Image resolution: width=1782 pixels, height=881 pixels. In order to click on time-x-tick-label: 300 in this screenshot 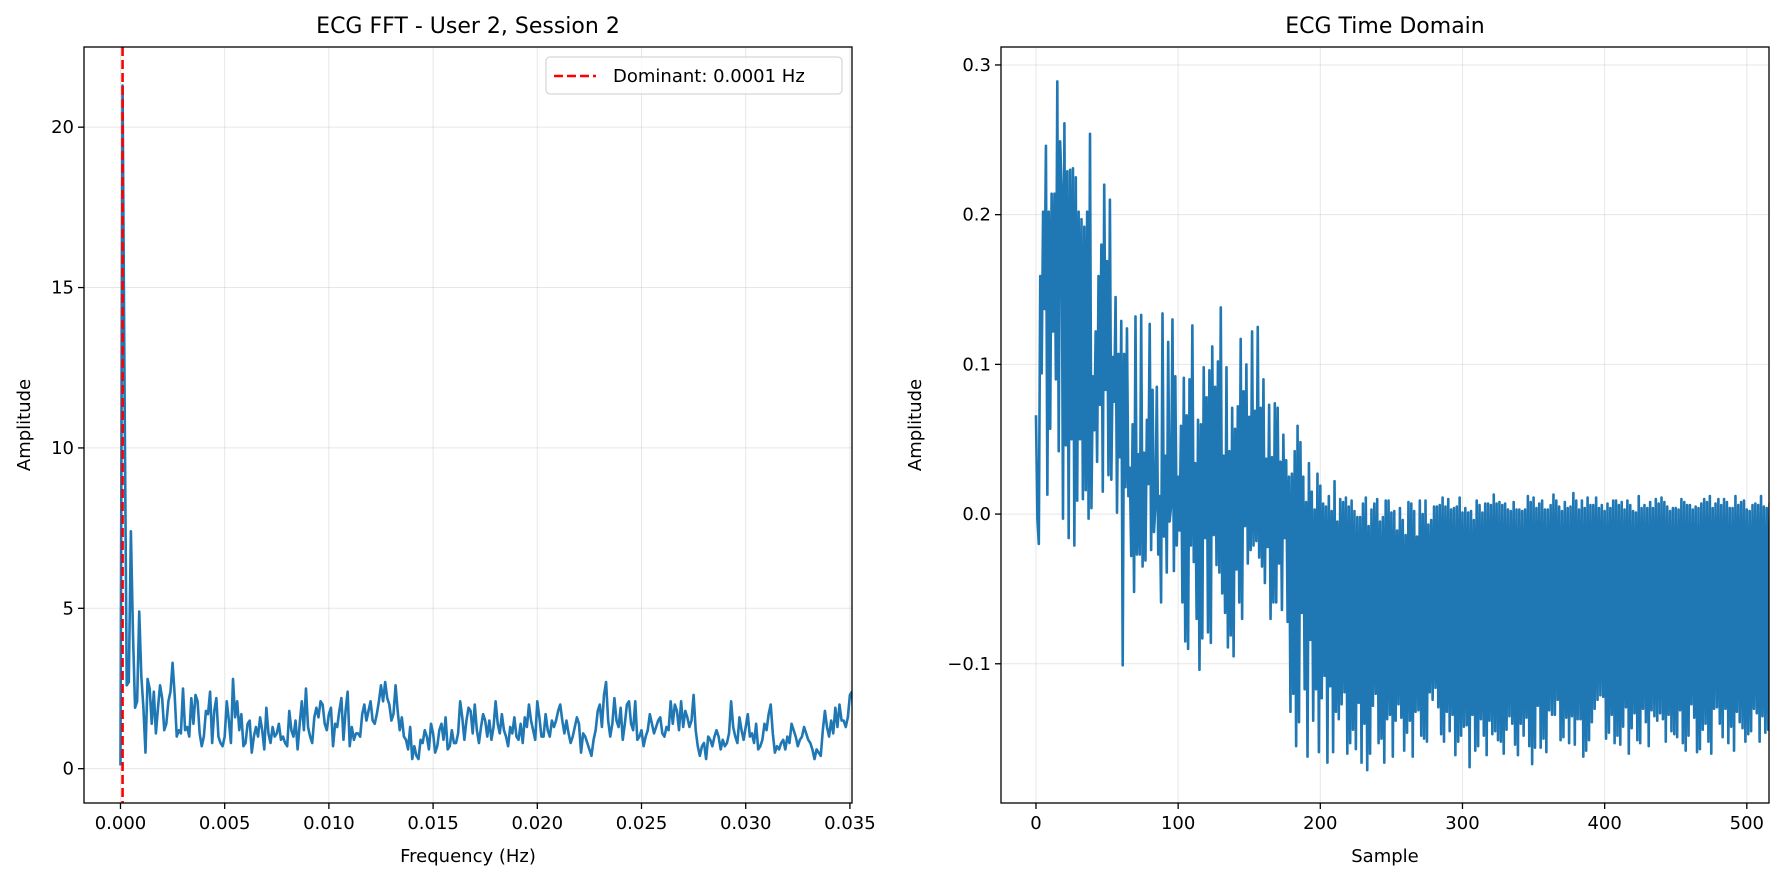, I will do `click(1462, 823)`.